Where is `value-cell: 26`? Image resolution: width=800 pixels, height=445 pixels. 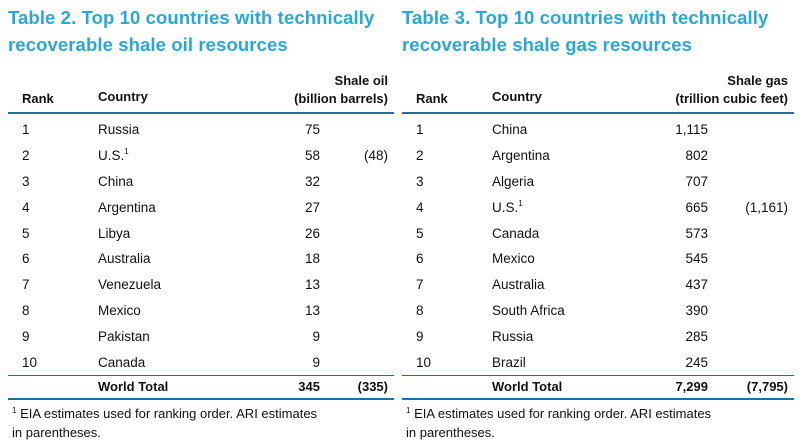 value-cell: 26 is located at coordinates (312, 233).